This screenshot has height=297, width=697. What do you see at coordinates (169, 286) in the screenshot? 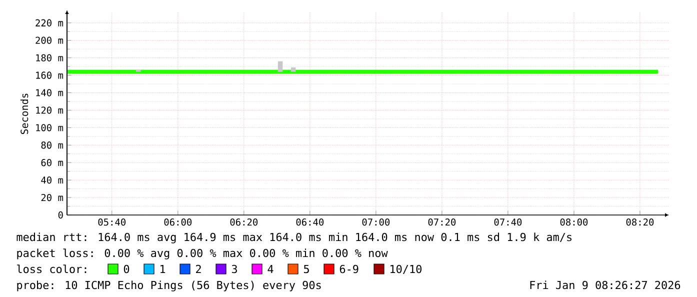
I see `text: probe: 10 ICMP Echo Pings (56 Bytes) every 90s` at bounding box center [169, 286].